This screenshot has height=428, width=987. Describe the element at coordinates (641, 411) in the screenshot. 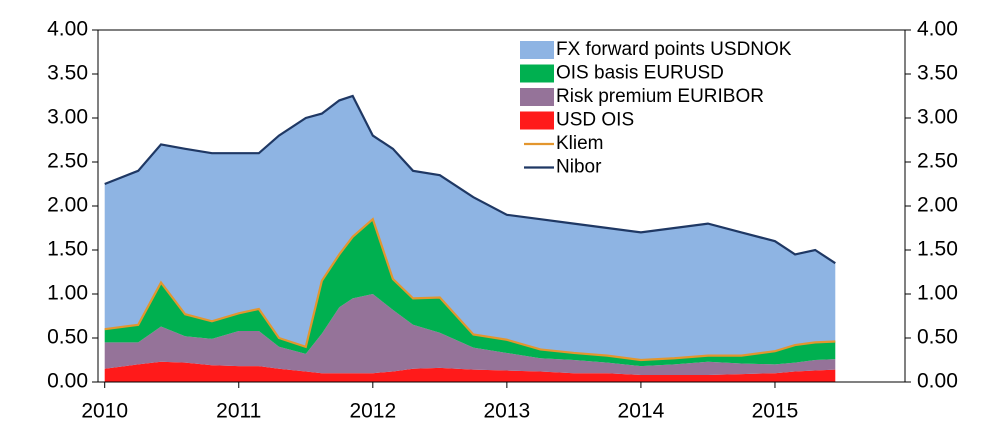

I see `x-tick-label: 2014` at that location.